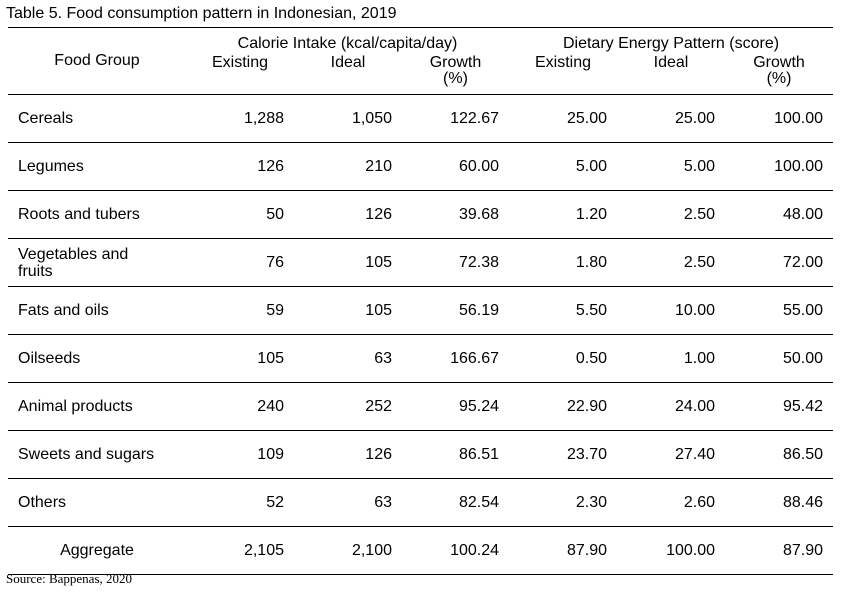 The width and height of the screenshot is (842, 595). Describe the element at coordinates (671, 166) in the screenshot. I see `en-ideal-cell: 5.00` at that location.